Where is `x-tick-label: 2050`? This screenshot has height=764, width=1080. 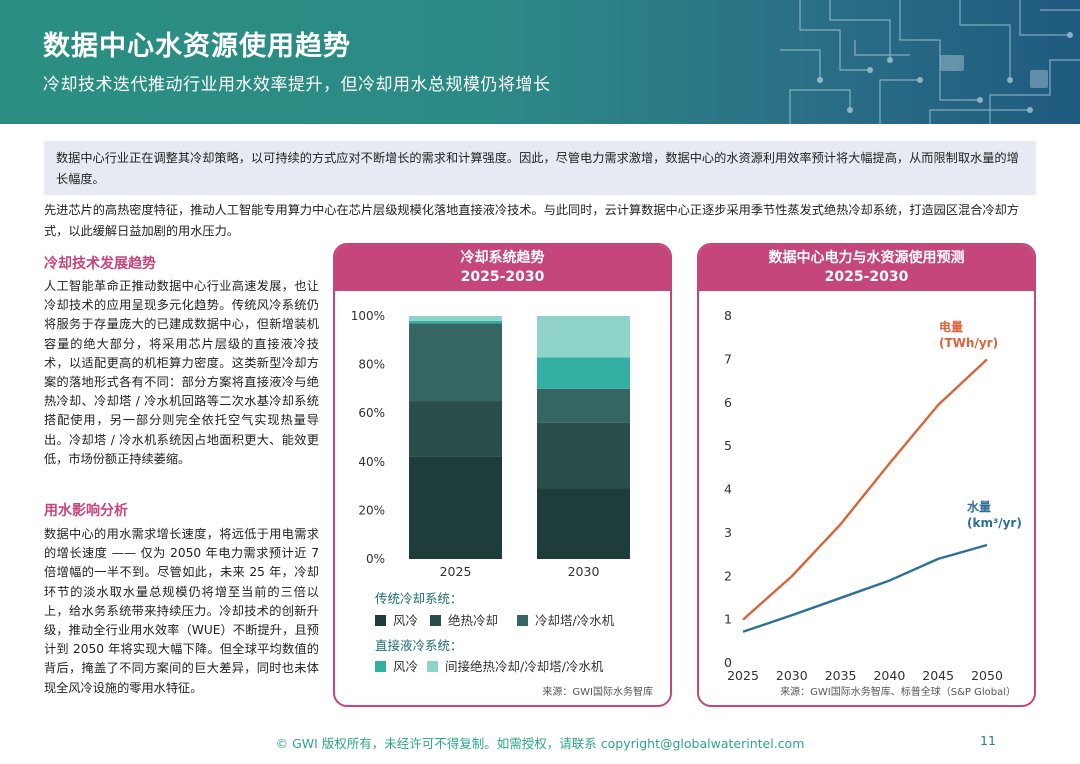 x-tick-label: 2050 is located at coordinates (987, 675).